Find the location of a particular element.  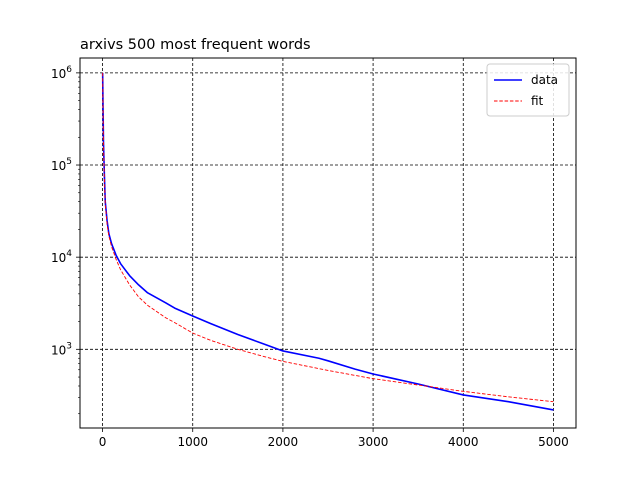

y-tick-label: 10³ is located at coordinates (61, 349).